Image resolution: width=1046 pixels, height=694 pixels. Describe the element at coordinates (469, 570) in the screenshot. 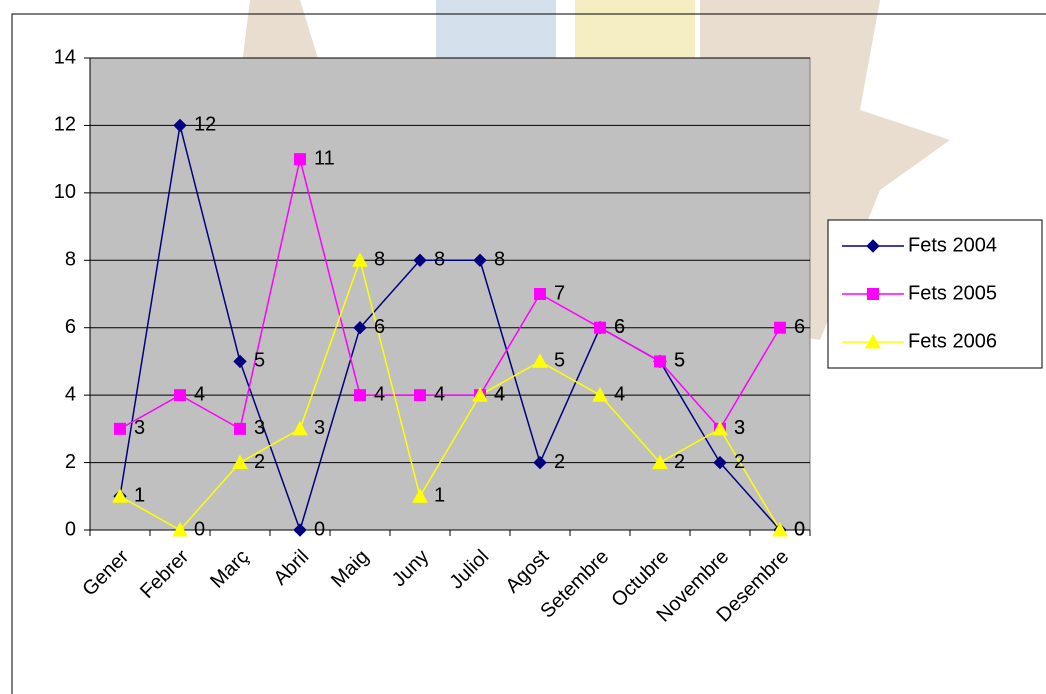

I see `x-tick-label: Juliol` at that location.